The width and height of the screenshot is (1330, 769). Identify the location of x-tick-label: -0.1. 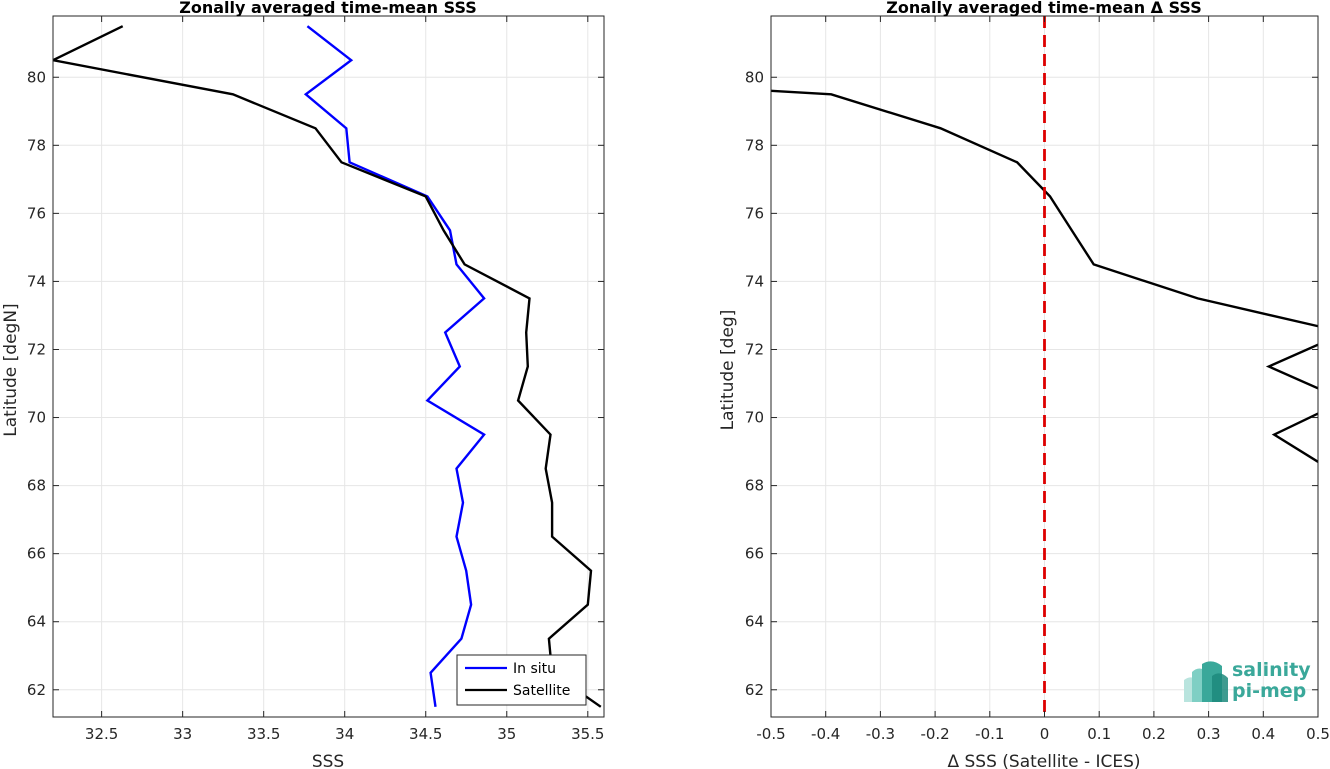
(989, 734).